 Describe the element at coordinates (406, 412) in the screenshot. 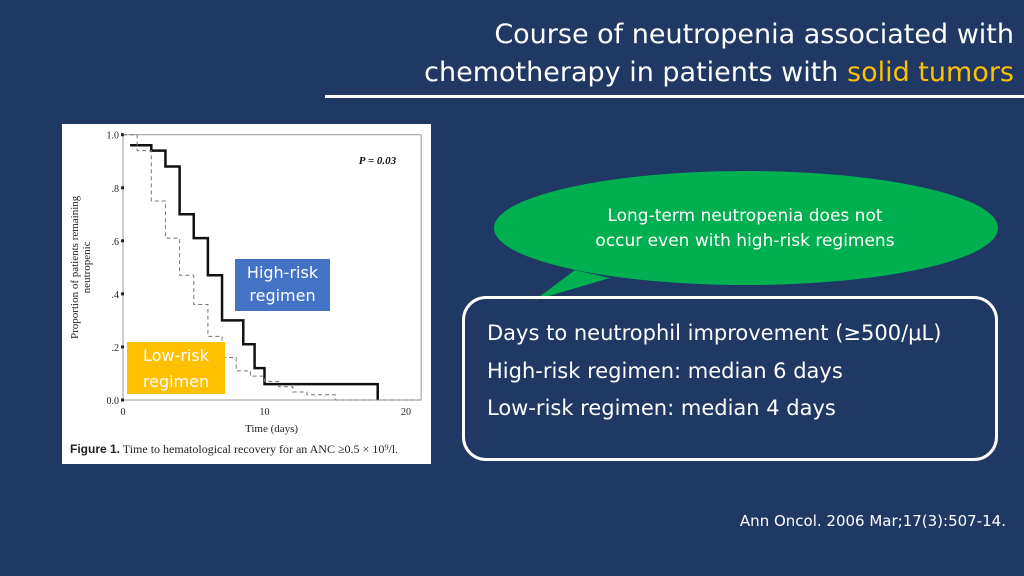

I see `x-tick-label: 20` at that location.